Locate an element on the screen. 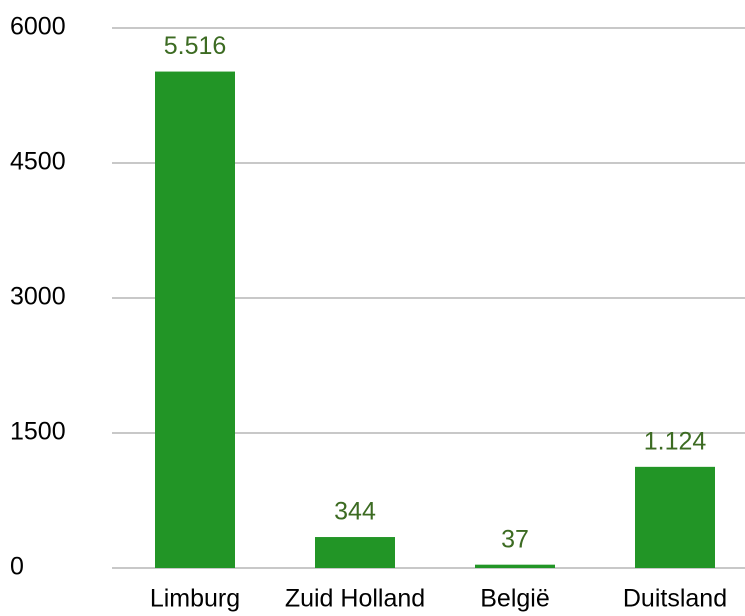 Image resolution: width=745 pixels, height=616 pixels. value-label: 1.124 is located at coordinates (675, 441).